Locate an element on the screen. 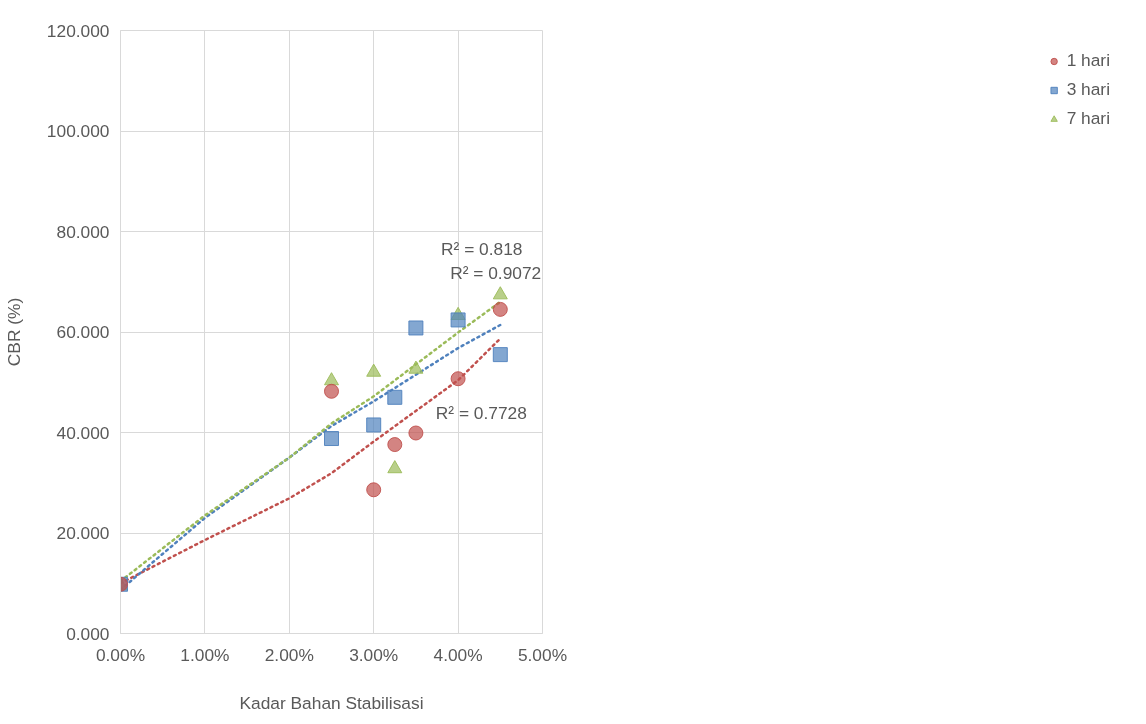  annotation: R² = 0.818 is located at coordinates (482, 249).